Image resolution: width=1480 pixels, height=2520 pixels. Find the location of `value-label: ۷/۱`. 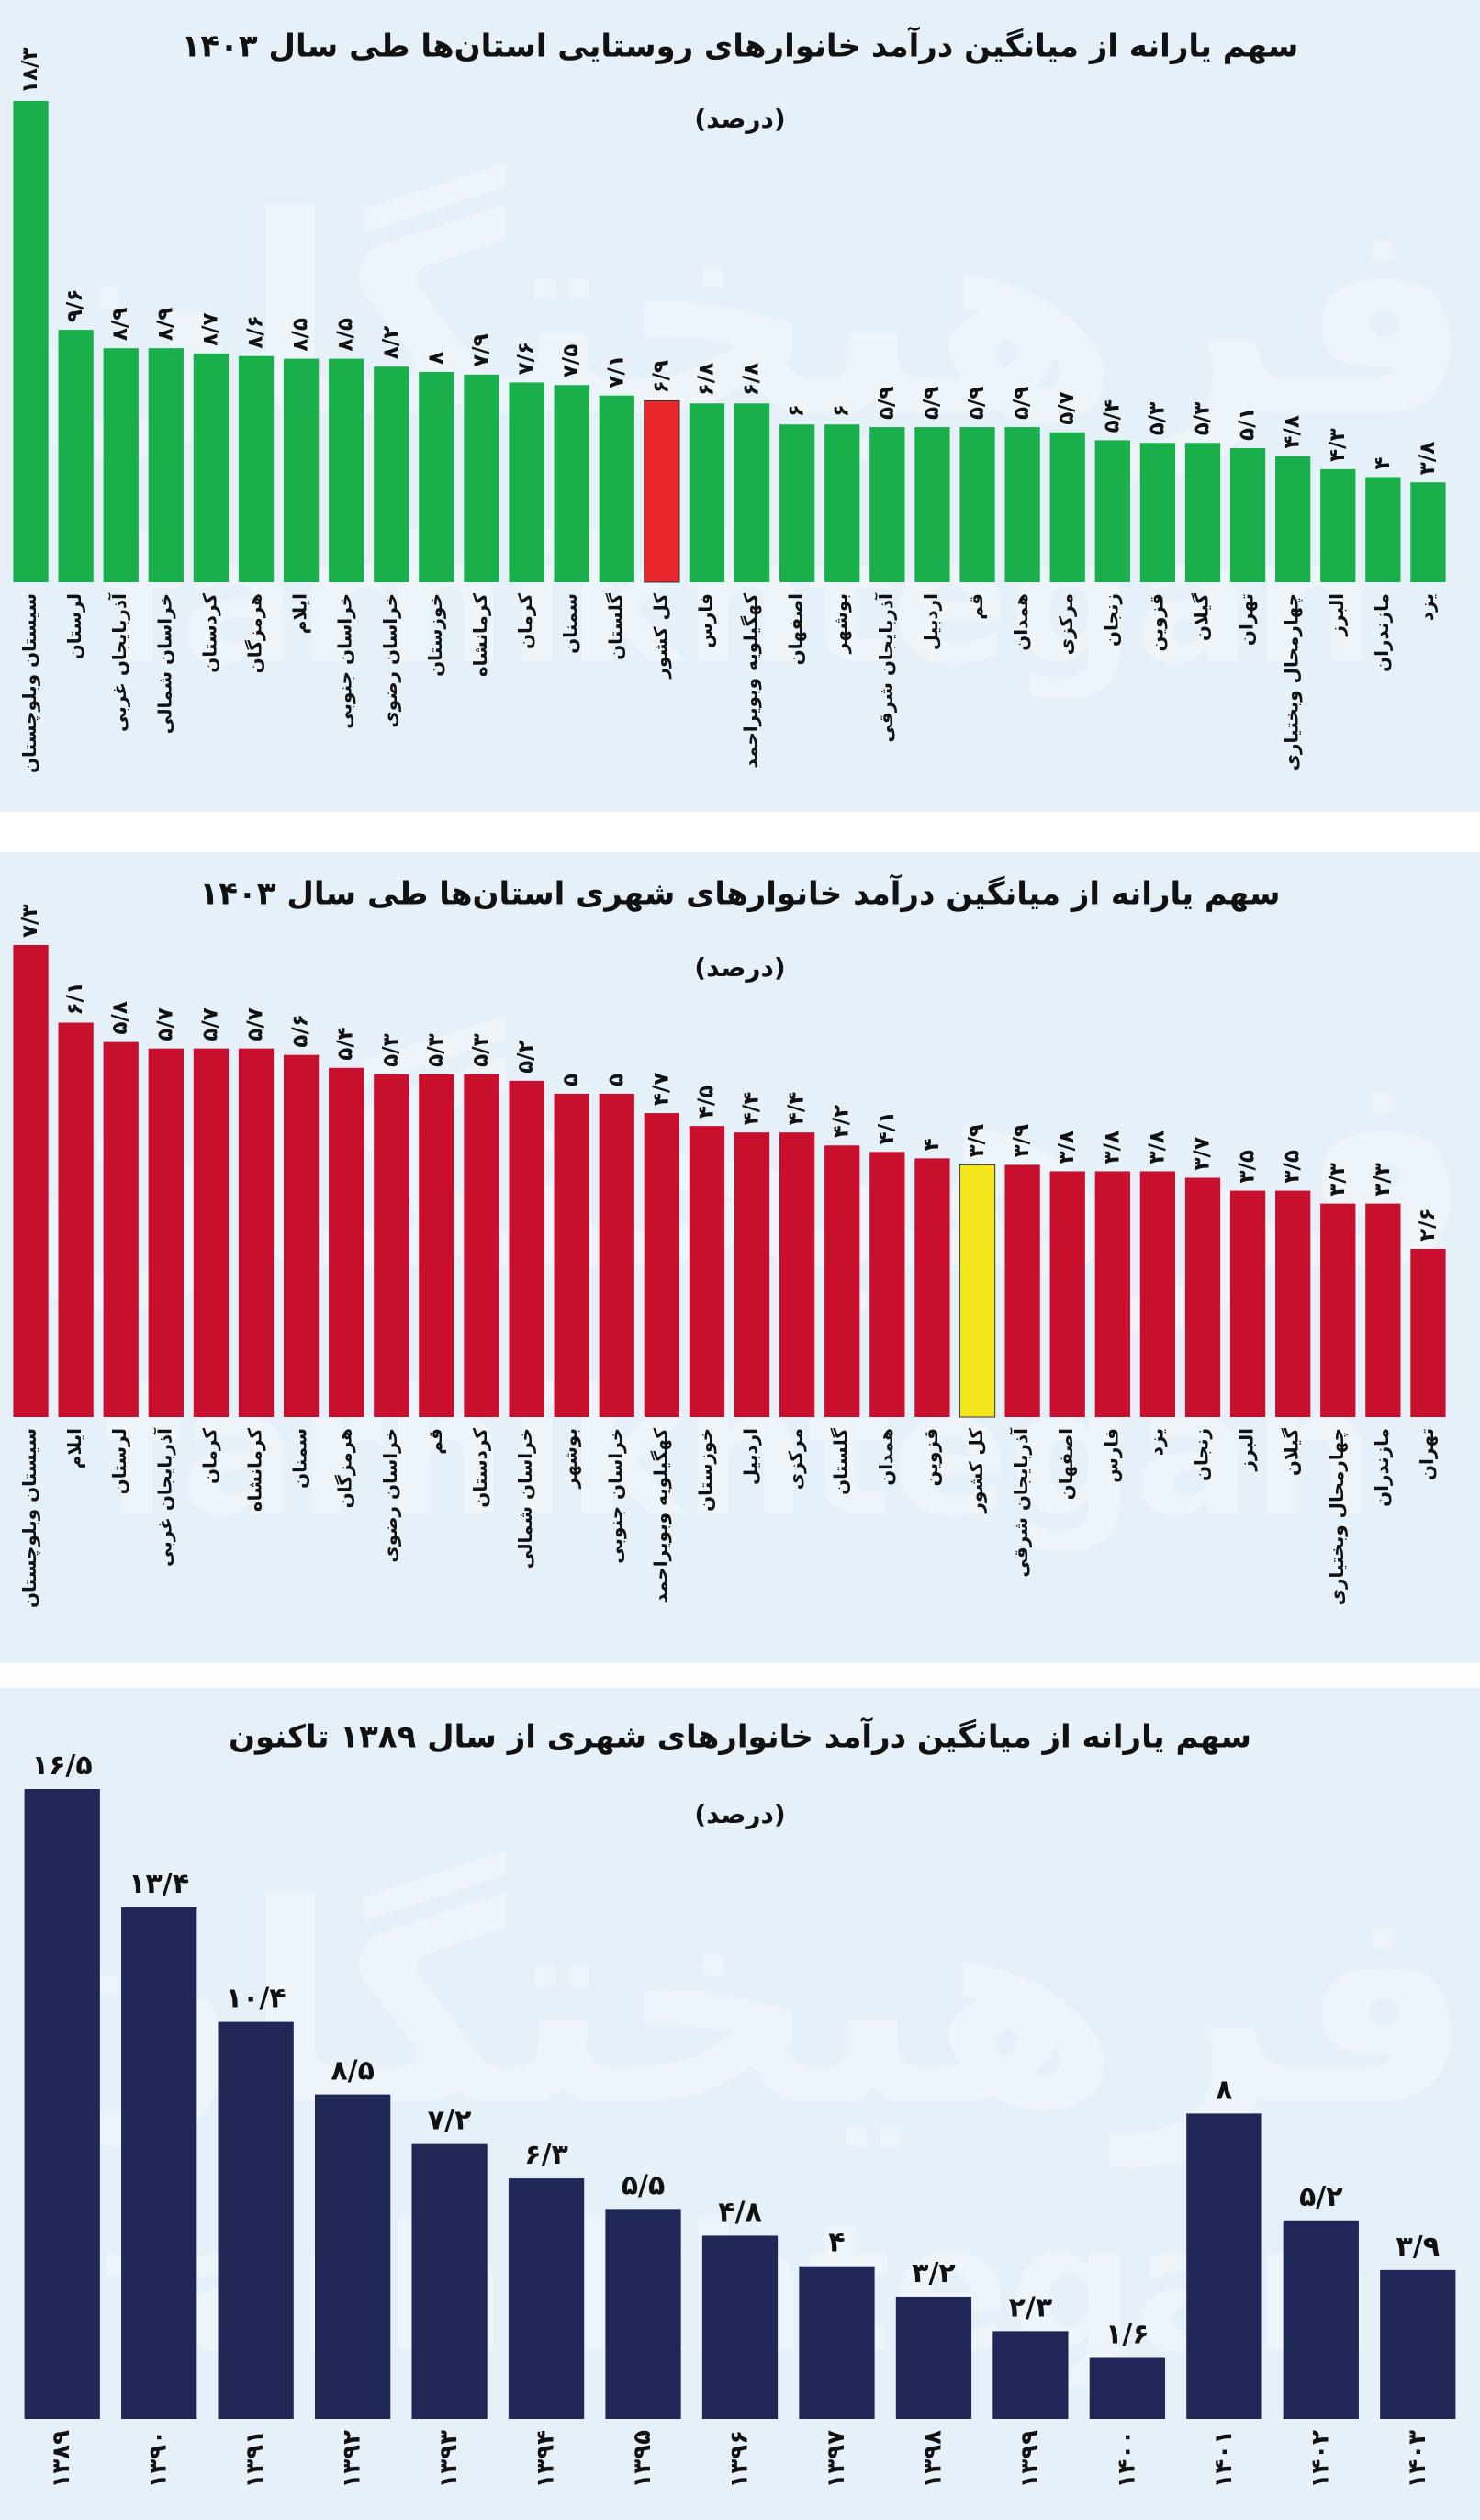

value-label: ۷/۱ is located at coordinates (616, 371).